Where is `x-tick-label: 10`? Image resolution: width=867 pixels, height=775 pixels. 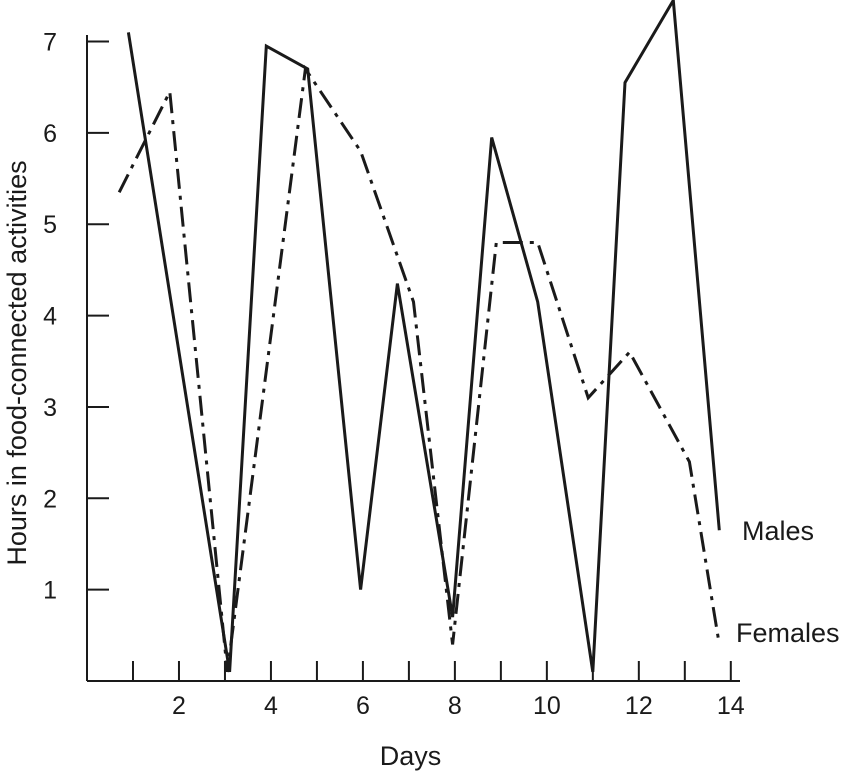
x-tick-label: 10 is located at coordinates (547, 706).